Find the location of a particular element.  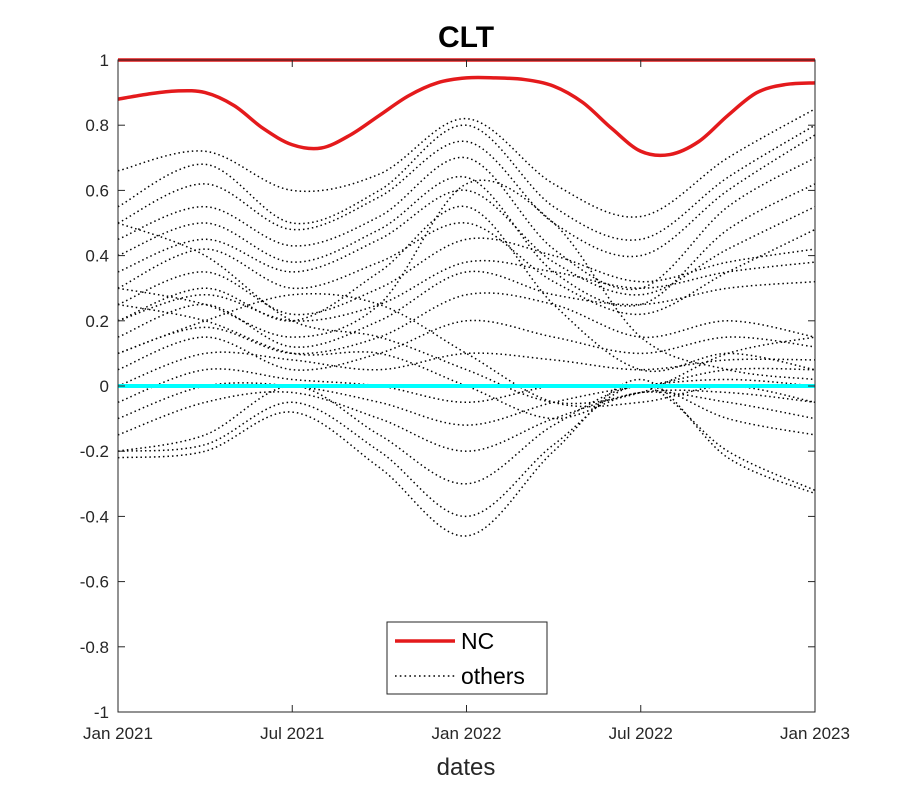

x-axis-label: dates is located at coordinates (466, 767).